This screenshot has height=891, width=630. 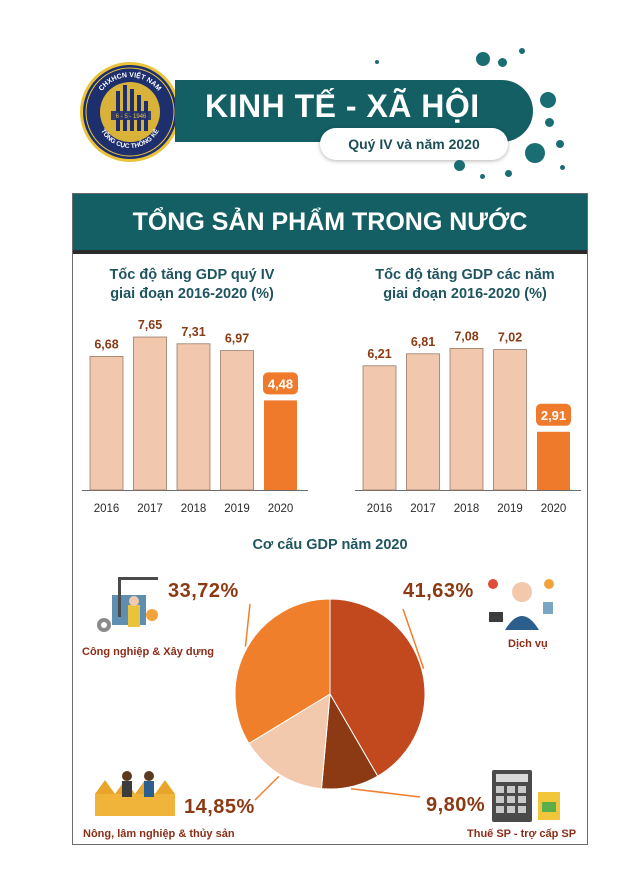 I want to click on bar-value-label: 7,08, so click(x=466, y=336).